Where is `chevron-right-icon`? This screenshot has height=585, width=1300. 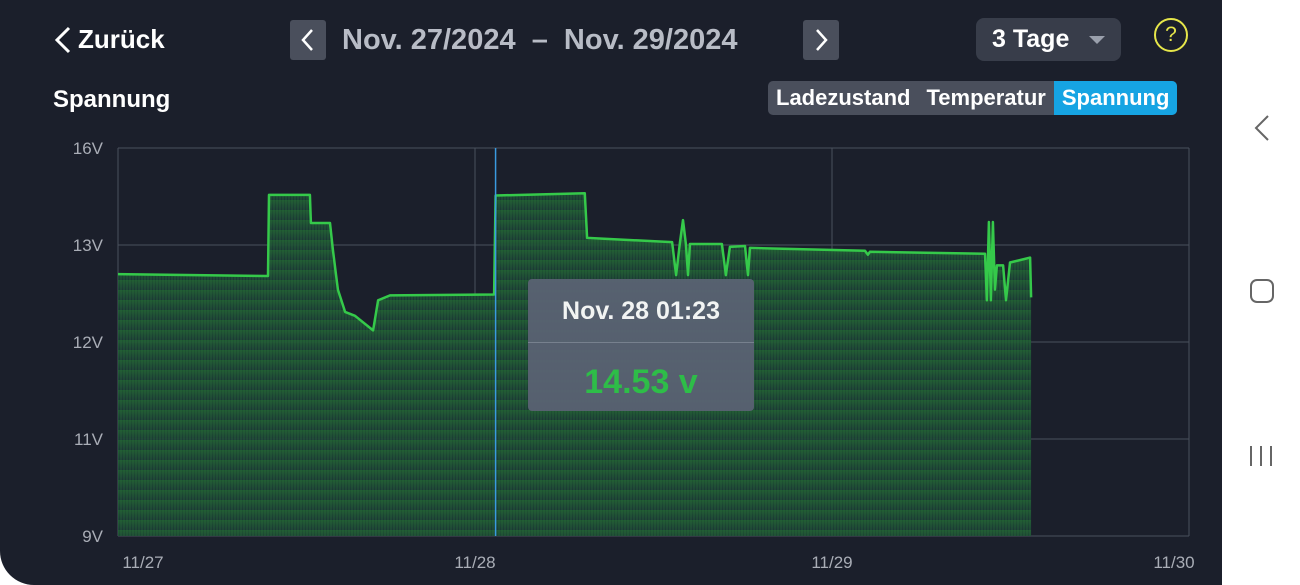
chevron-right-icon is located at coordinates (822, 40).